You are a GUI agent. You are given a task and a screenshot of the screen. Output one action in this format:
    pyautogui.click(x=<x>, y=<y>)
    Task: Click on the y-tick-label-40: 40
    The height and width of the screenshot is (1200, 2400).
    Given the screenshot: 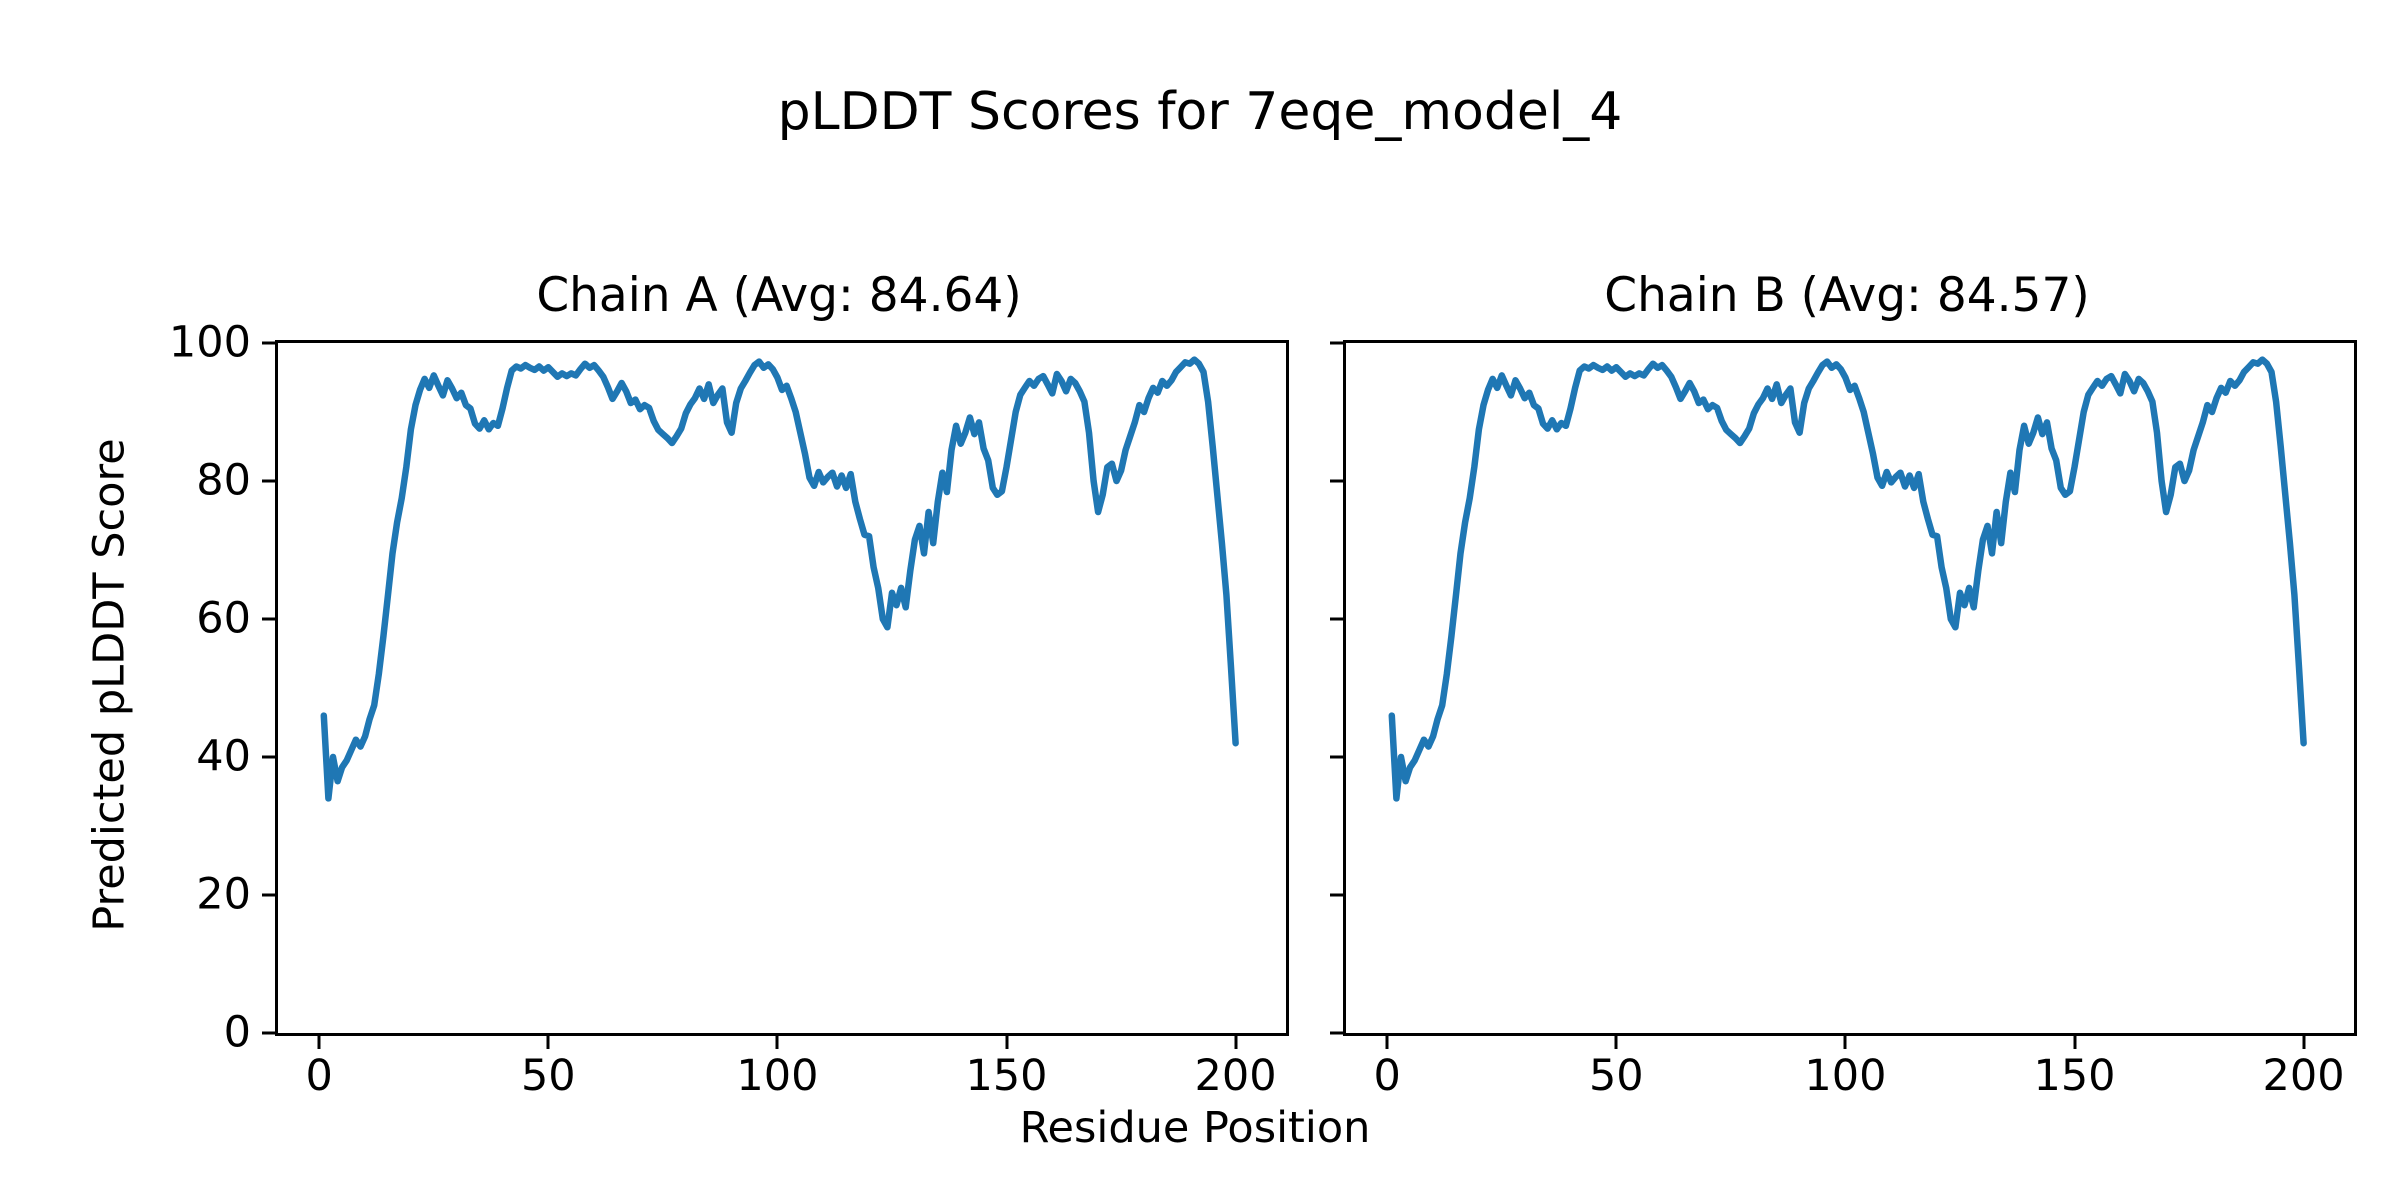 What is the action you would take?
    pyautogui.click(x=223, y=756)
    